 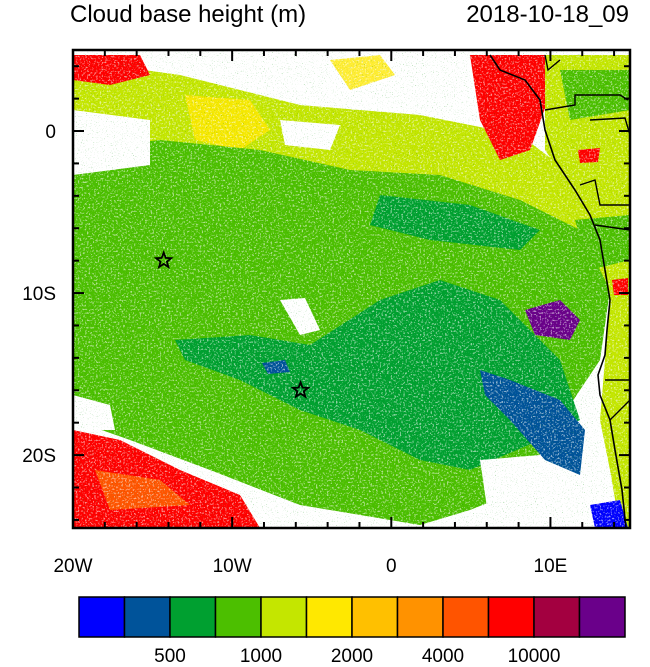 What do you see at coordinates (50, 132) in the screenshot?
I see `y-tick-label-0: 0` at bounding box center [50, 132].